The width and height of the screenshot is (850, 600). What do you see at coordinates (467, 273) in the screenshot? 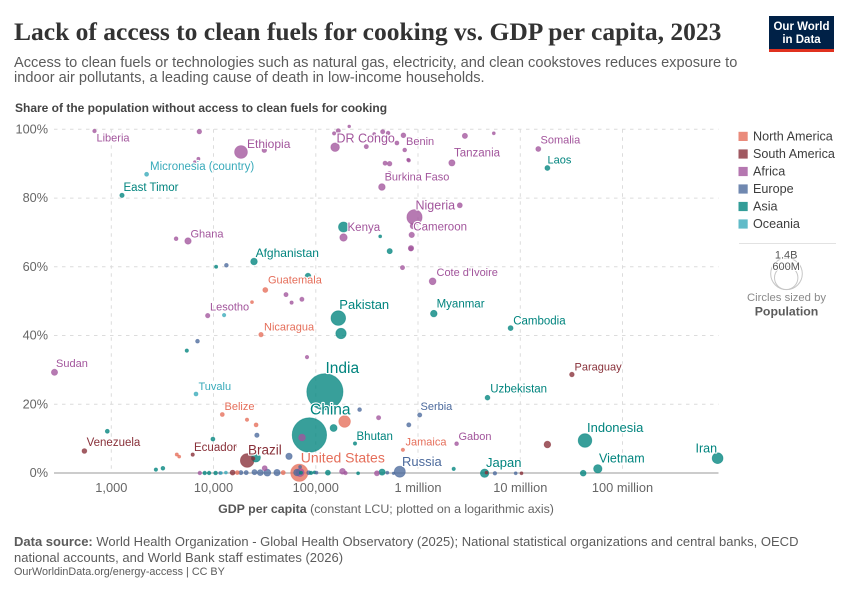
I see `svg-text: Cote d'Ivoire` at bounding box center [467, 273].